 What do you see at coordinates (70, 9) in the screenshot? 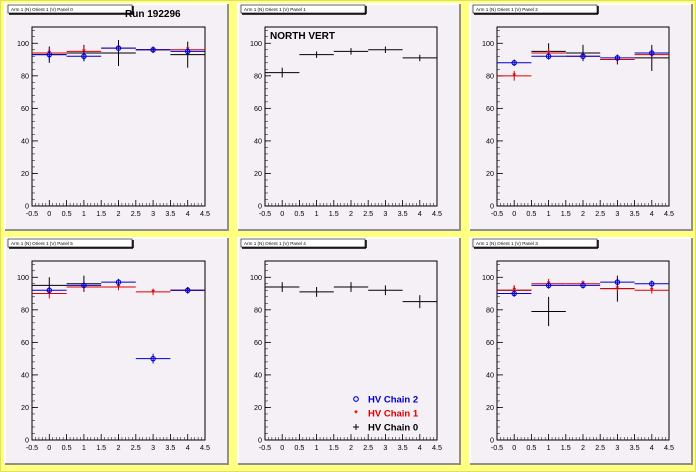
I see `pad-title: Arm 1 (N) Orient 1 (V) Panel 0` at bounding box center [70, 9].